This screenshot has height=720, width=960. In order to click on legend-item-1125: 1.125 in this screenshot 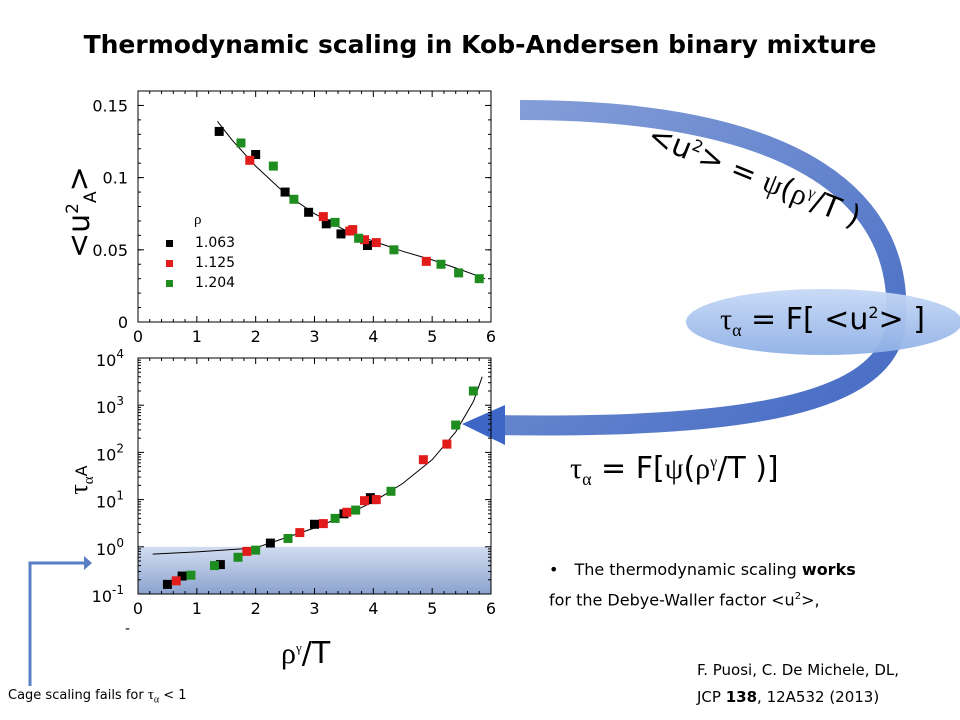, I will do `click(200, 263)`.